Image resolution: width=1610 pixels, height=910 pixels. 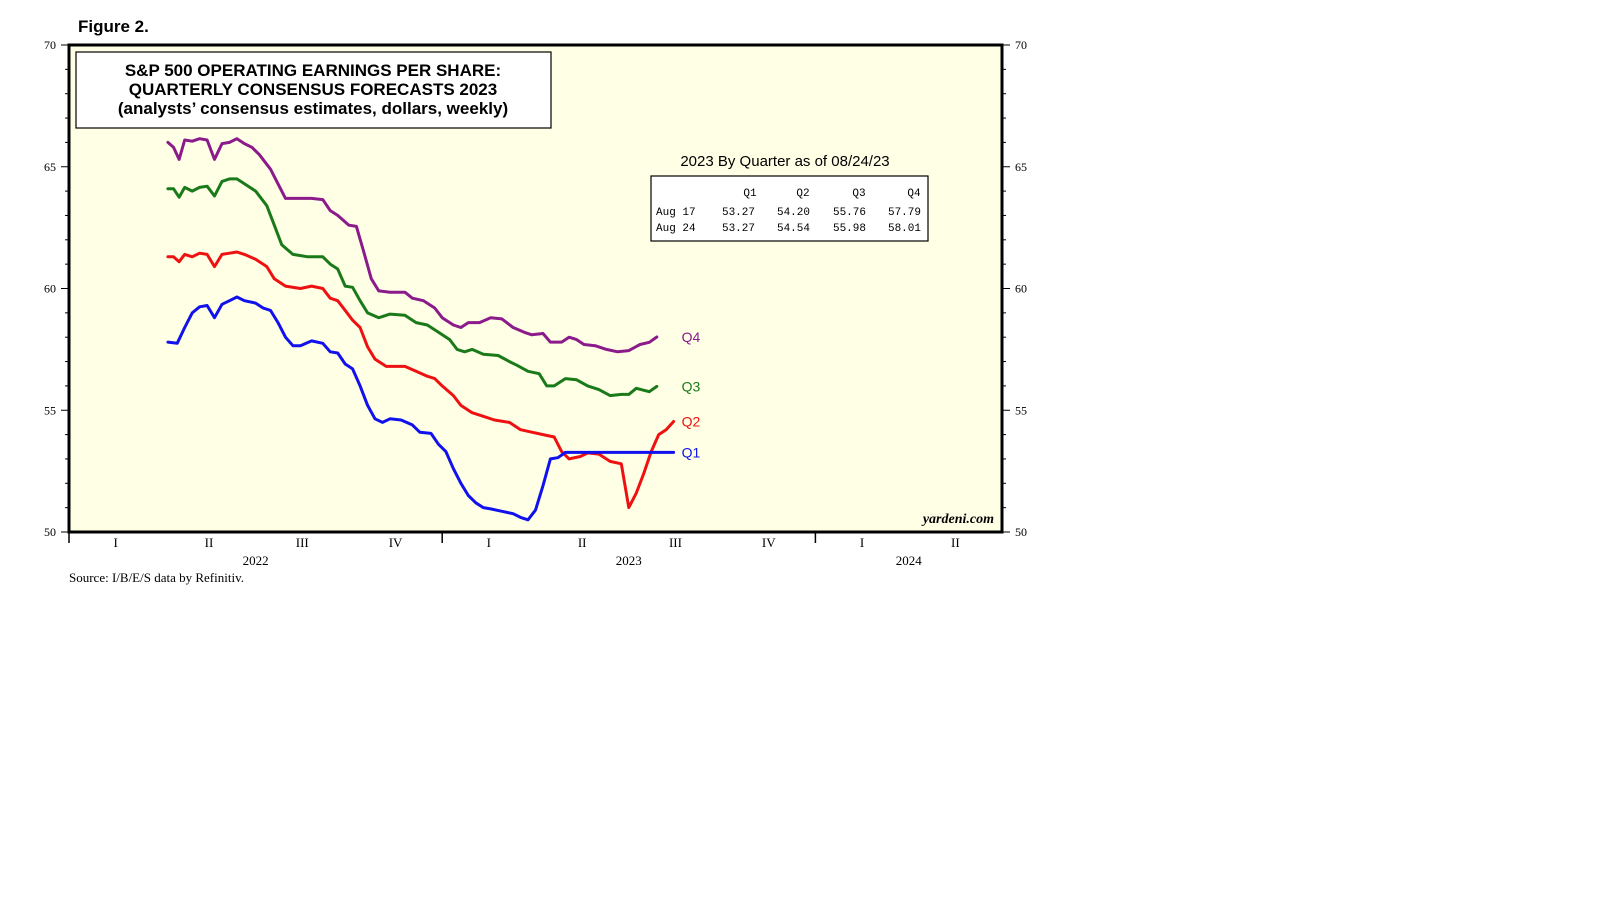 I want to click on series-line-q4, so click(x=412, y=245).